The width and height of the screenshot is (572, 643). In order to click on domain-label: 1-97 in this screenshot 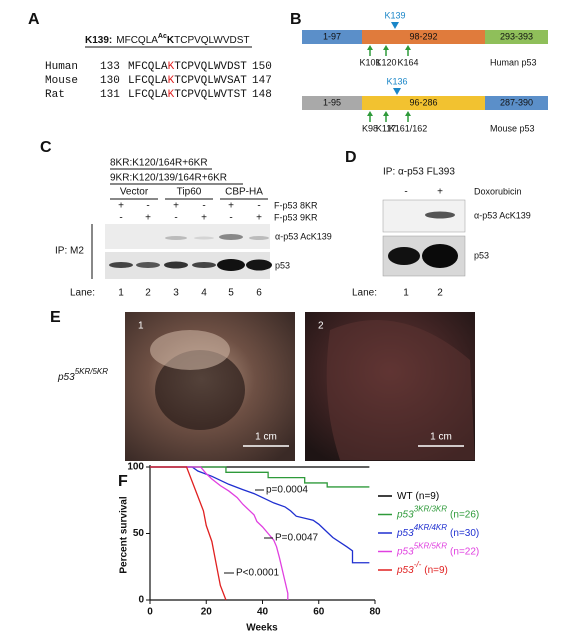, I will do `click(332, 36)`.